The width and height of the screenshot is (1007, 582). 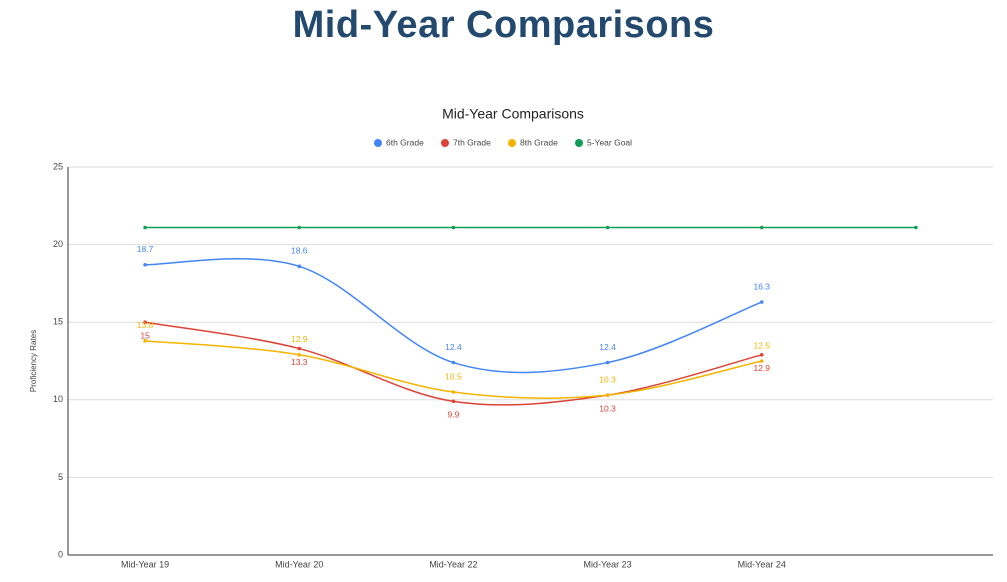 I want to click on data-label: 13.8, so click(x=145, y=325).